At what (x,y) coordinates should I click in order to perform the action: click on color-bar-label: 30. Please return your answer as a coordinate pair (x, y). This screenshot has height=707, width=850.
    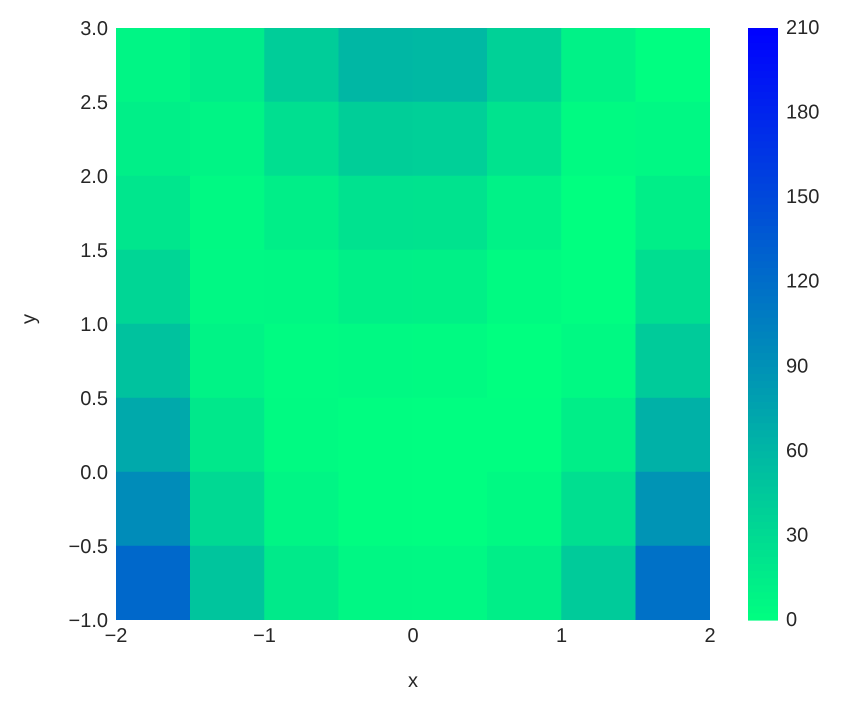
    Looking at the image, I should click on (797, 535).